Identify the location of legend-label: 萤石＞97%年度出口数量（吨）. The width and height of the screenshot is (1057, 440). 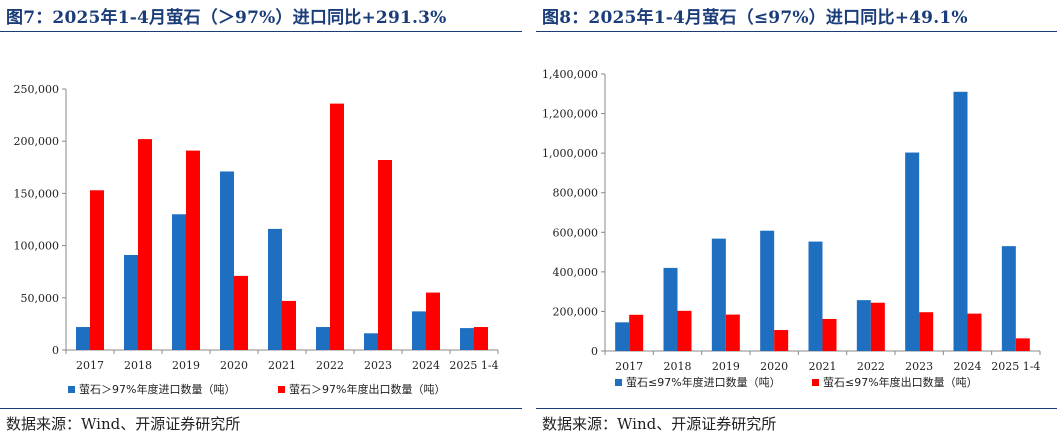
(367, 389).